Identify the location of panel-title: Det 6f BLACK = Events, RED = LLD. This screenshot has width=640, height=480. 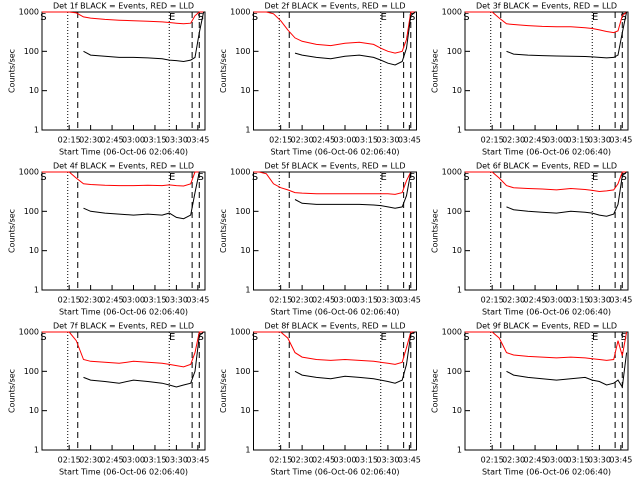
(546, 166).